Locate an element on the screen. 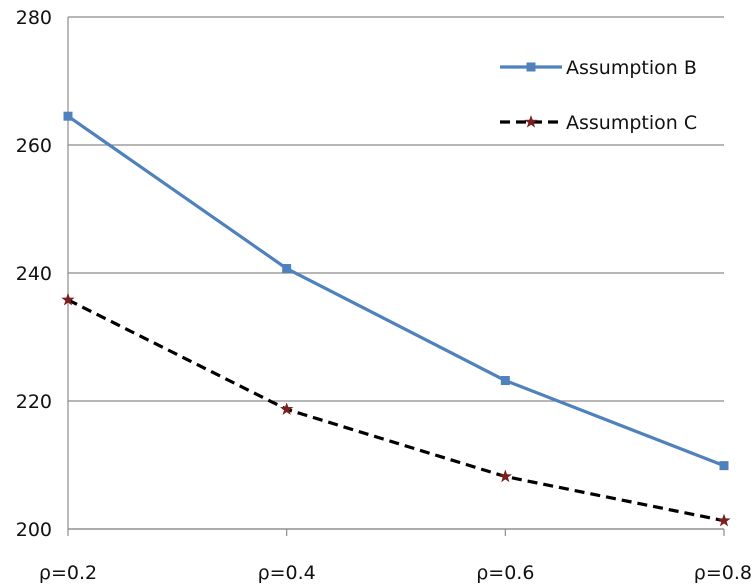 The height and width of the screenshot is (587, 754). legend-label: Assumption C is located at coordinates (631, 123).